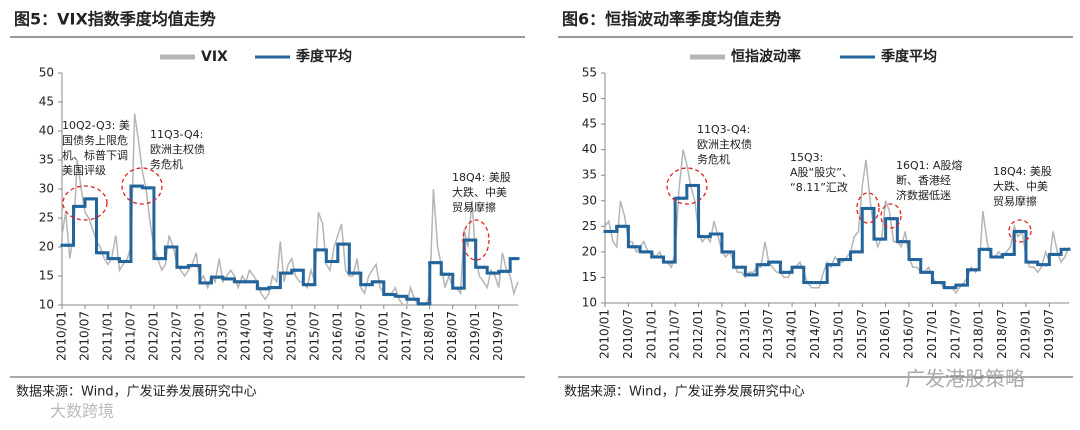 This screenshot has width=1080, height=430. Describe the element at coordinates (323, 56) in the screenshot. I see `legend-label: 季度平均` at that location.